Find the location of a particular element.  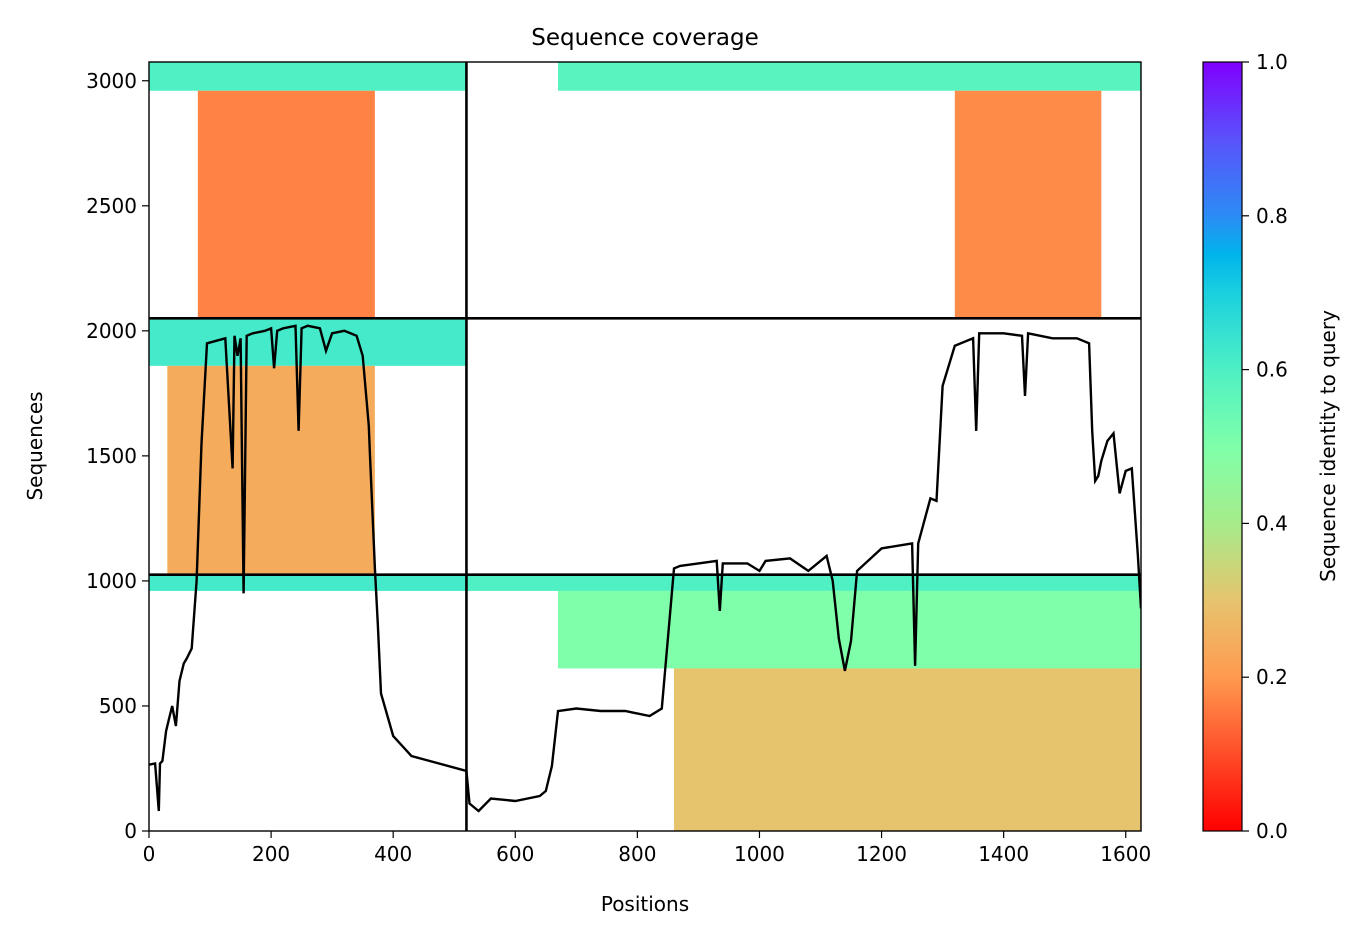

colorbar-tick-label: 0.0 is located at coordinates (1272, 831).